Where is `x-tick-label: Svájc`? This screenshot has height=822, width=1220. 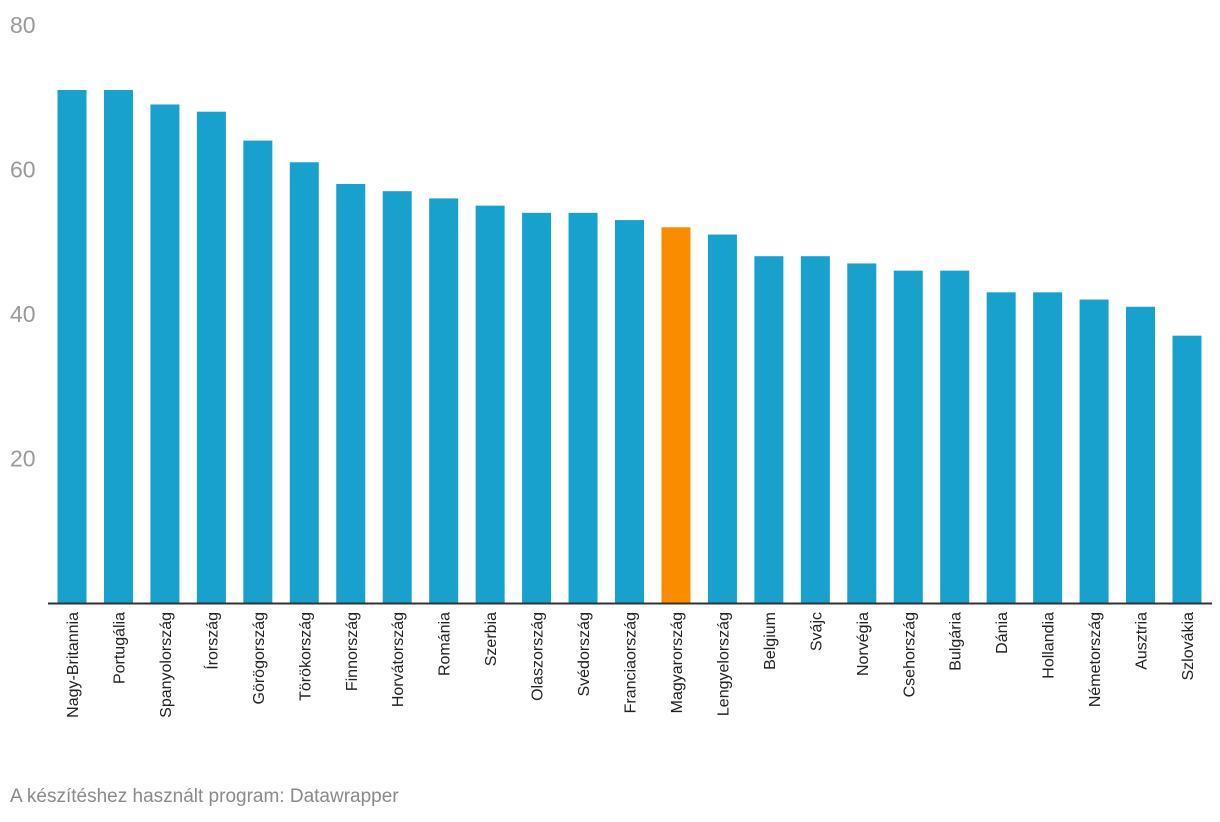 x-tick-label: Svájc is located at coordinates (816, 631).